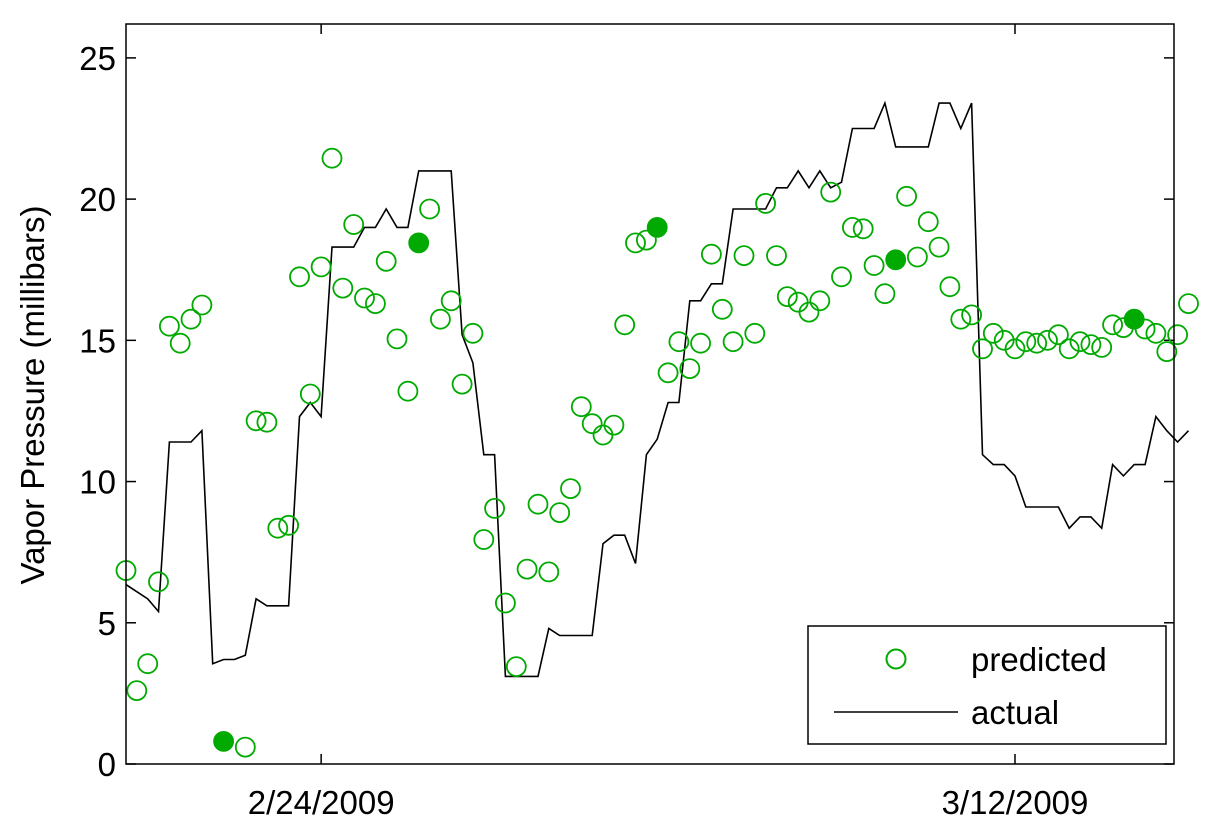 The height and width of the screenshot is (838, 1225). What do you see at coordinates (32, 395) in the screenshot?
I see `y-axis-title: Vapor Pressure (millibars)` at bounding box center [32, 395].